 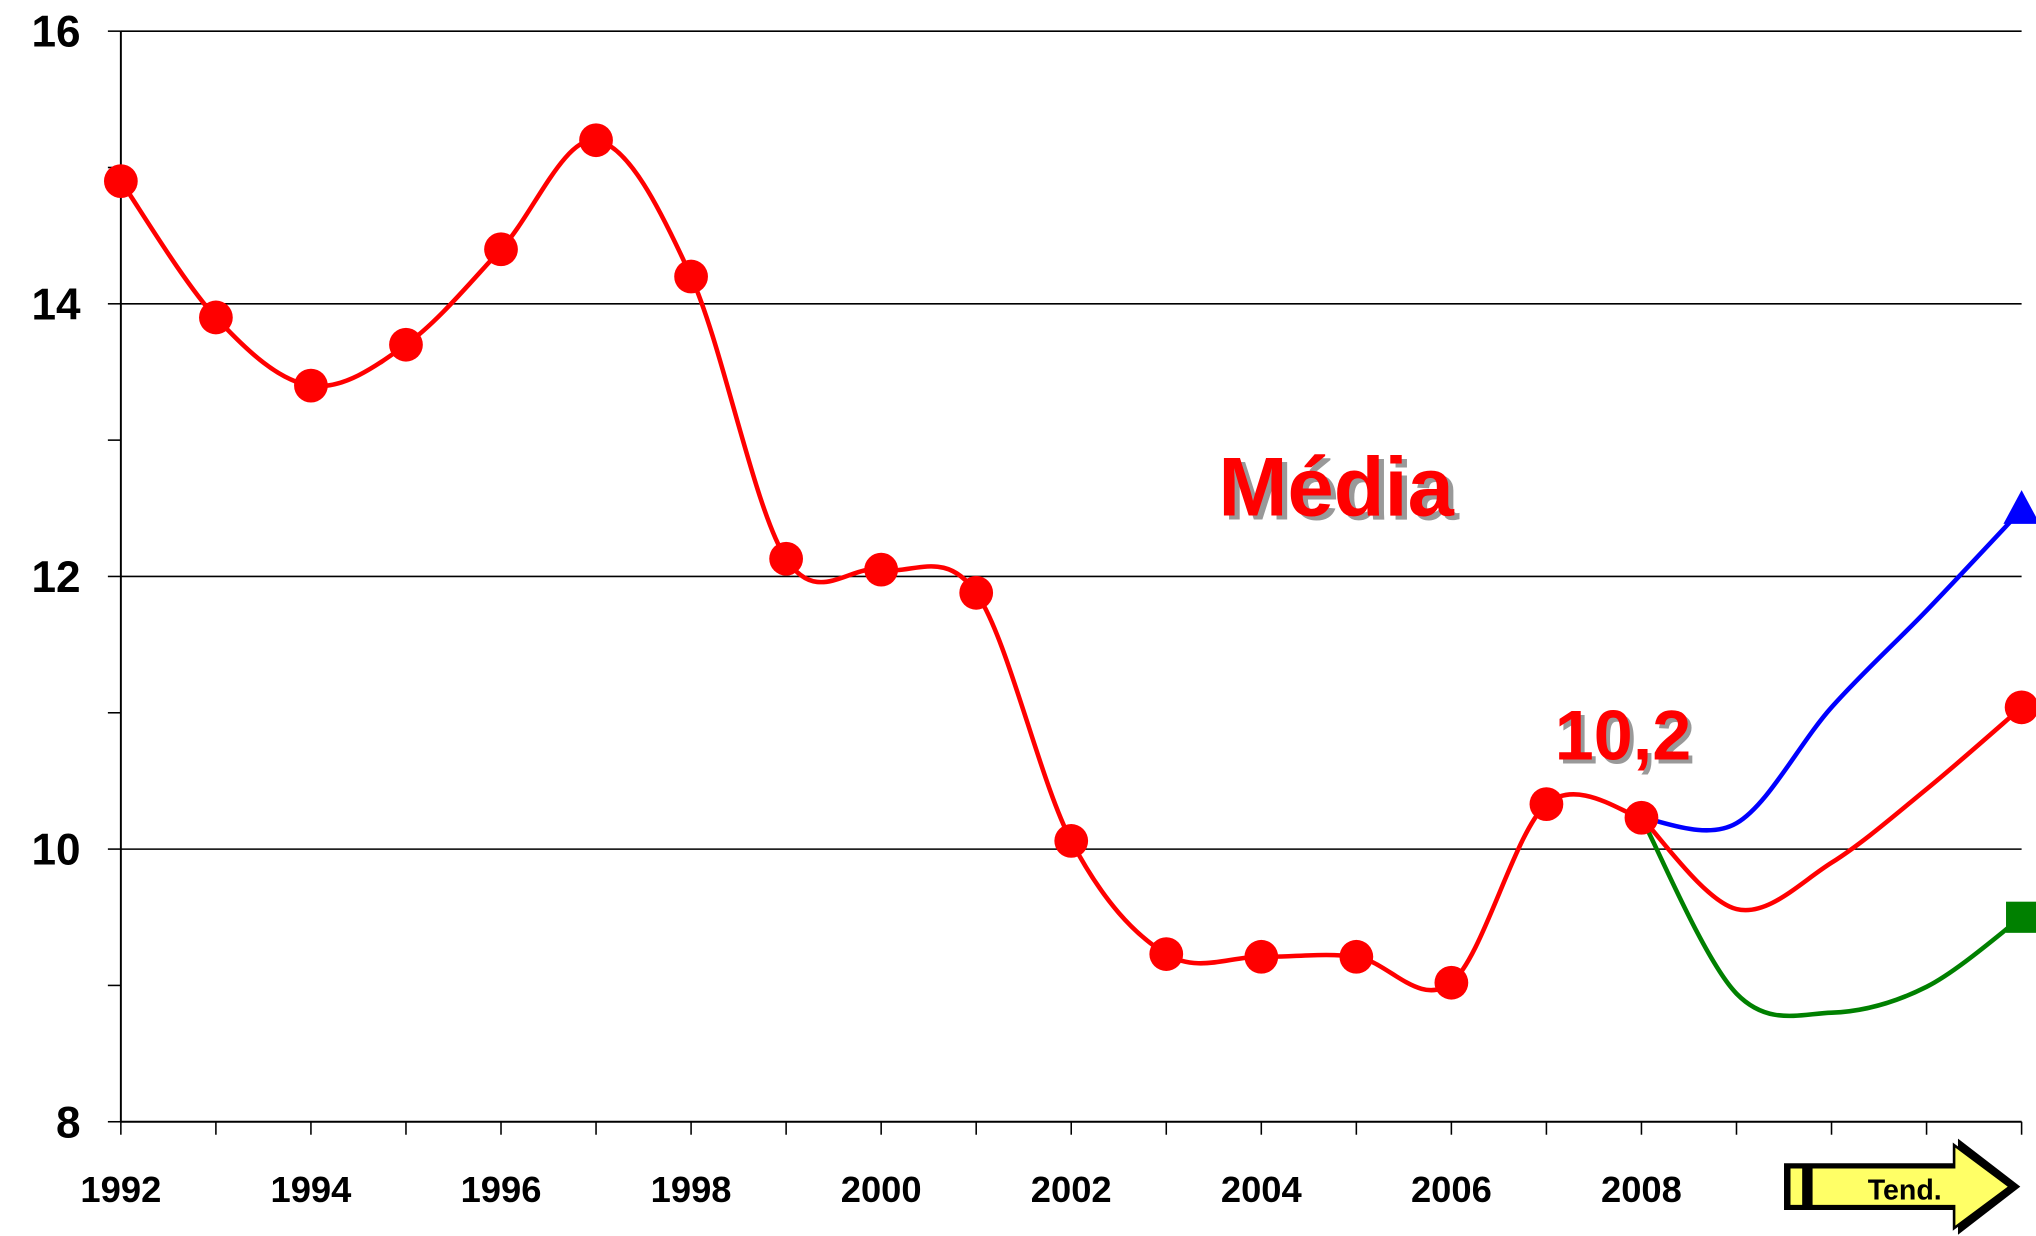 I want to click on y-tick-label: 8, so click(x=68, y=1122).